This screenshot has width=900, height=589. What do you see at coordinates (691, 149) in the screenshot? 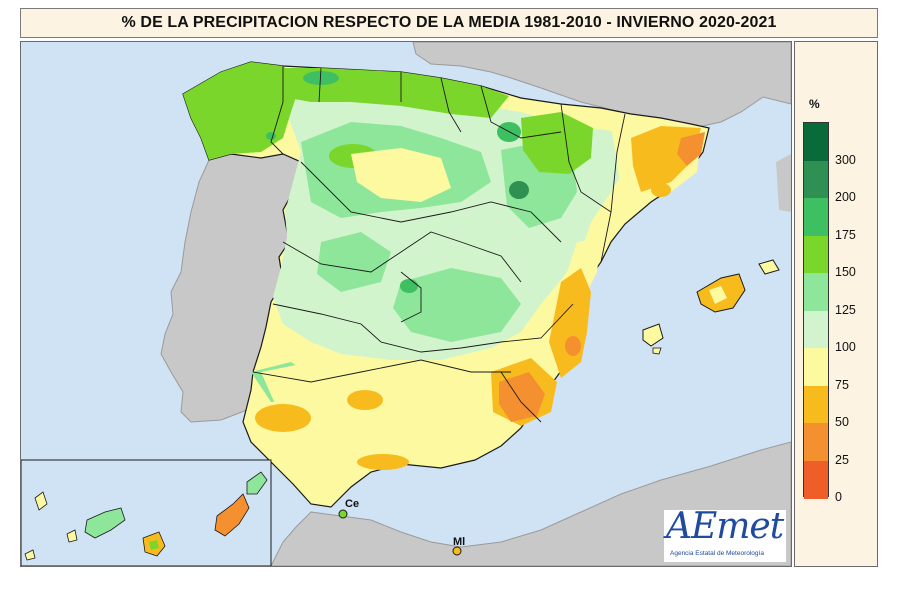
I see `zone-darkorange-girona` at bounding box center [691, 149].